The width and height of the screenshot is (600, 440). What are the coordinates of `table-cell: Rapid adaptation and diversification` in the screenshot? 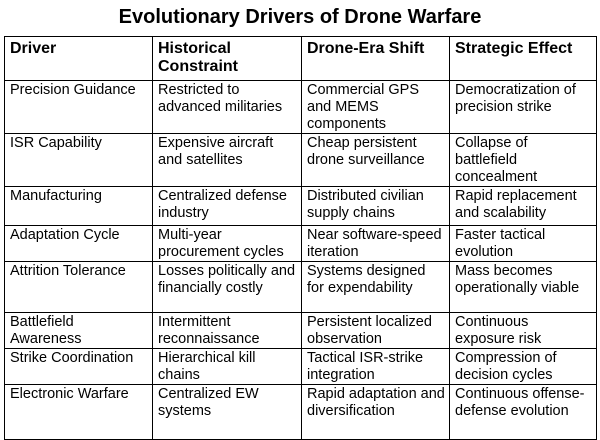 It's located at (375, 412).